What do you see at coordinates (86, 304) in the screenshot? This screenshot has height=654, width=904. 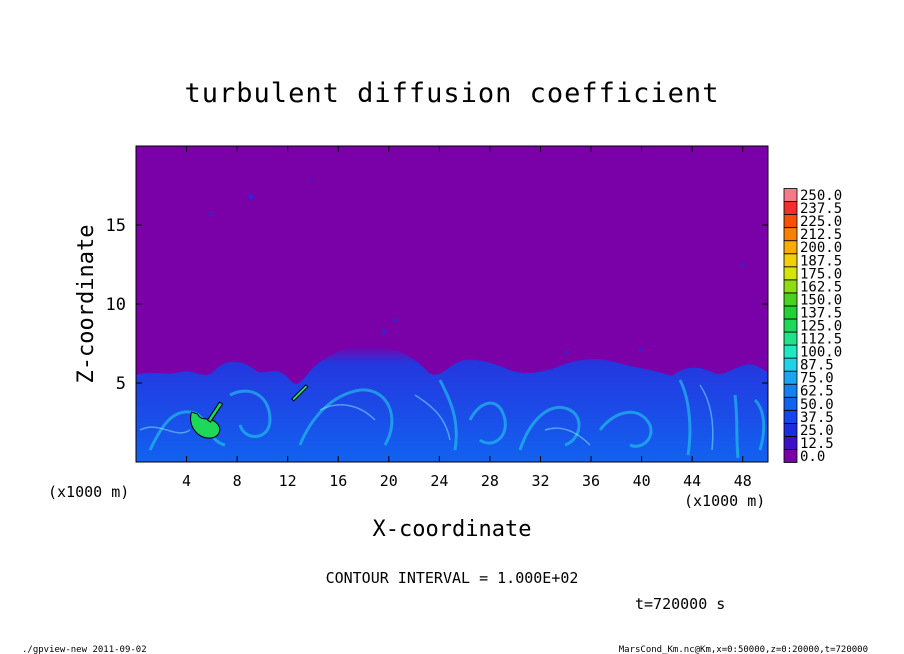 I see `y-axis-label: Z-coordinate` at bounding box center [86, 304].